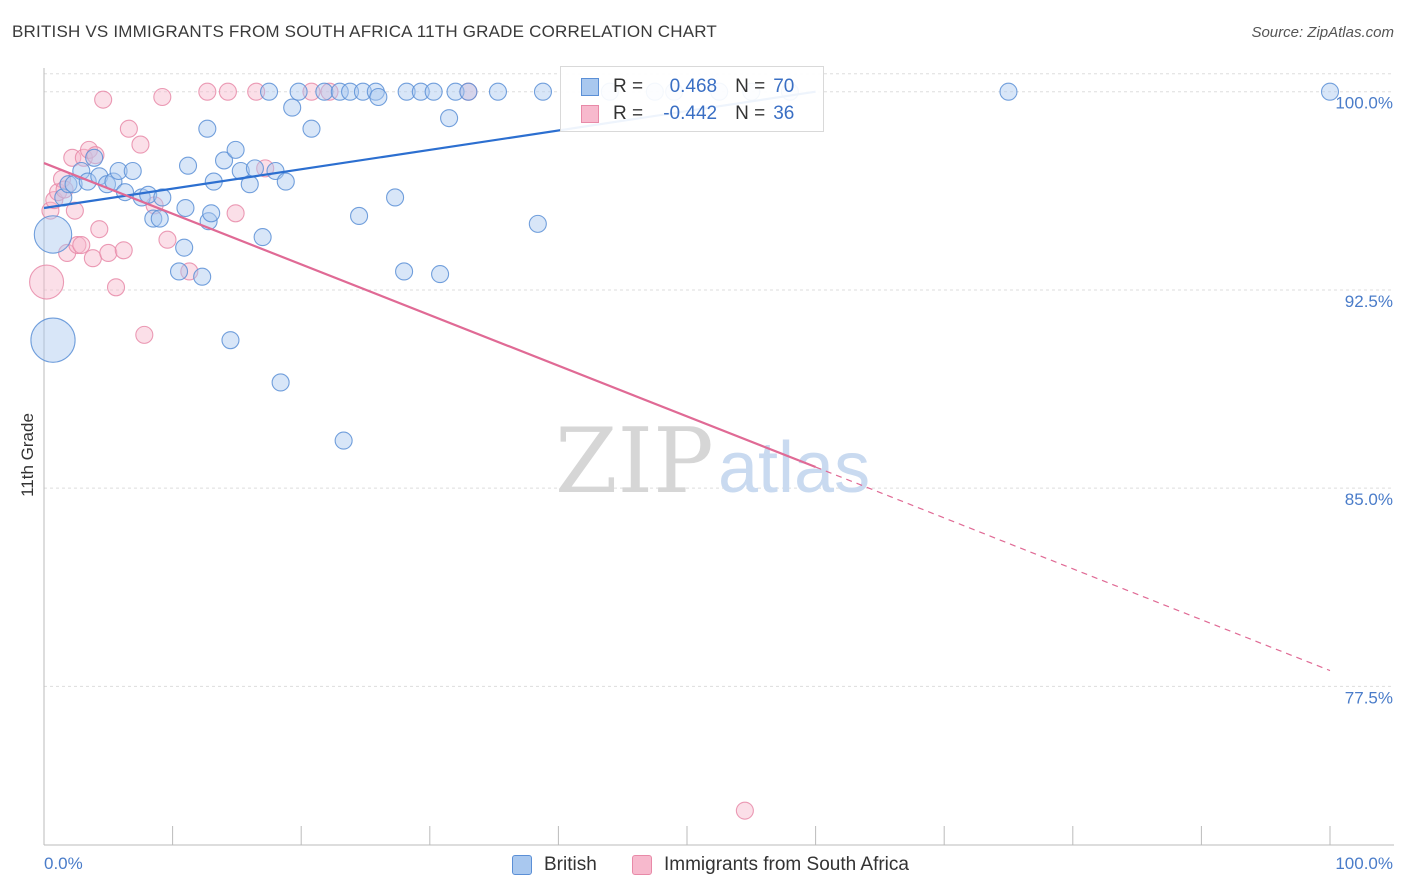 Image resolution: width=1406 pixels, height=892 pixels. What do you see at coordinates (590, 87) in the screenshot?
I see `british-swatch` at bounding box center [590, 87].